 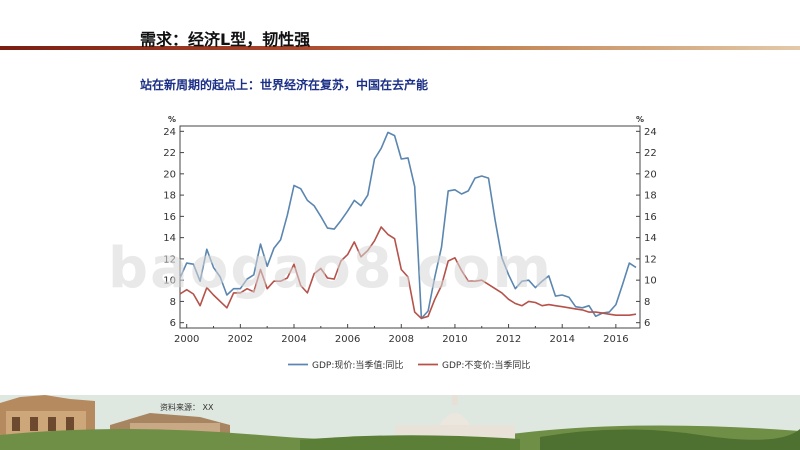 I want to click on slide-title: 需求：经济L型，韧性强, so click(x=225, y=39).